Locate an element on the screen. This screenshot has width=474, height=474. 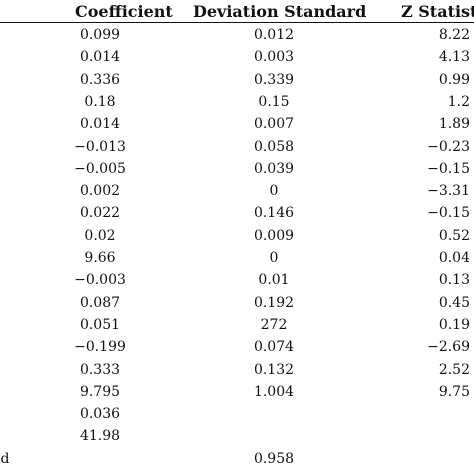
cell-deviation-standard: 0.132 is located at coordinates (274, 369).